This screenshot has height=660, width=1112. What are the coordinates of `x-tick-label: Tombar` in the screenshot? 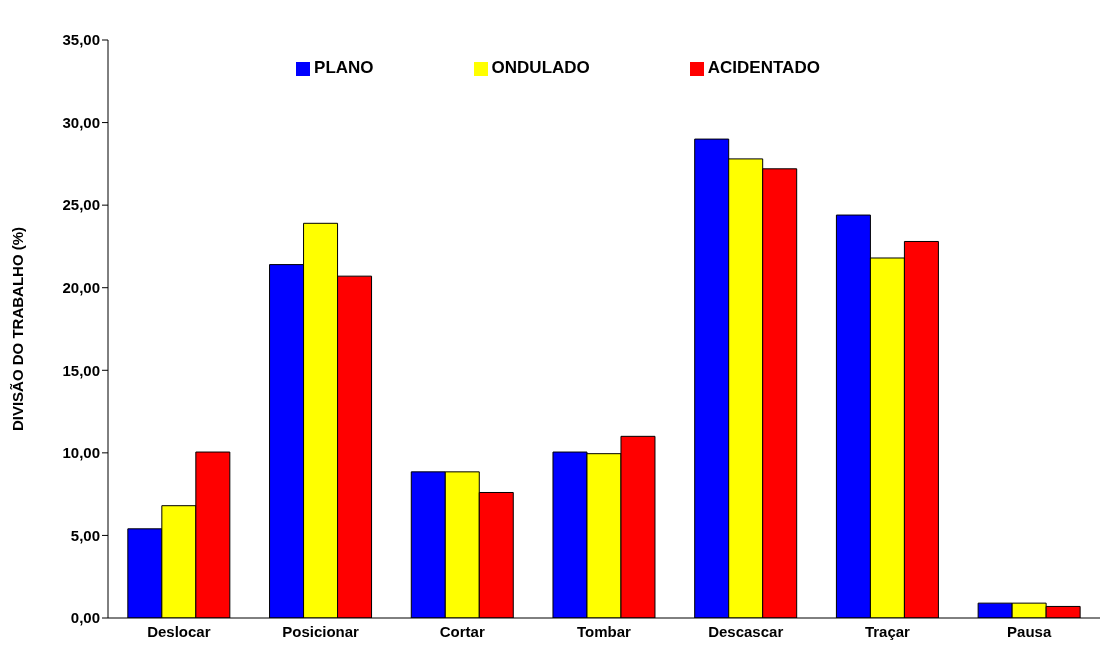 It's located at (604, 631).